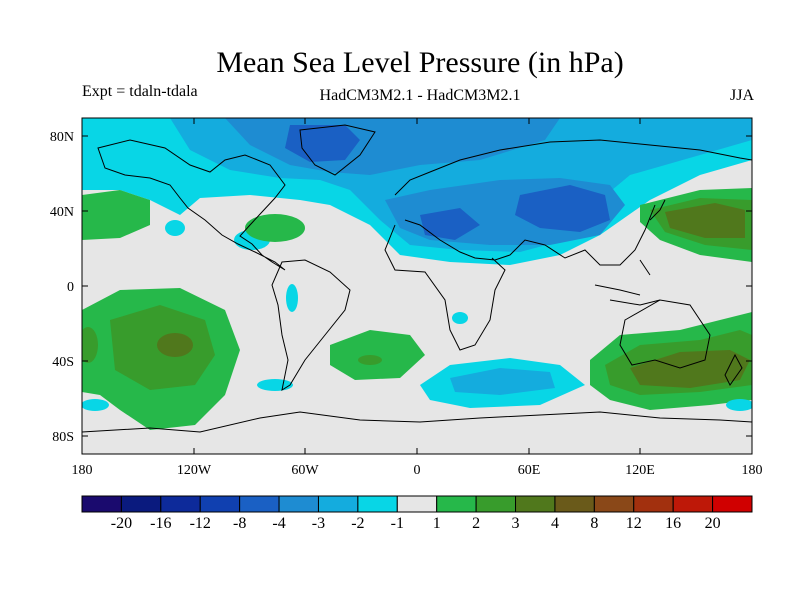 This screenshot has width=800, height=600. I want to click on lat-label: 80S, so click(63, 437).